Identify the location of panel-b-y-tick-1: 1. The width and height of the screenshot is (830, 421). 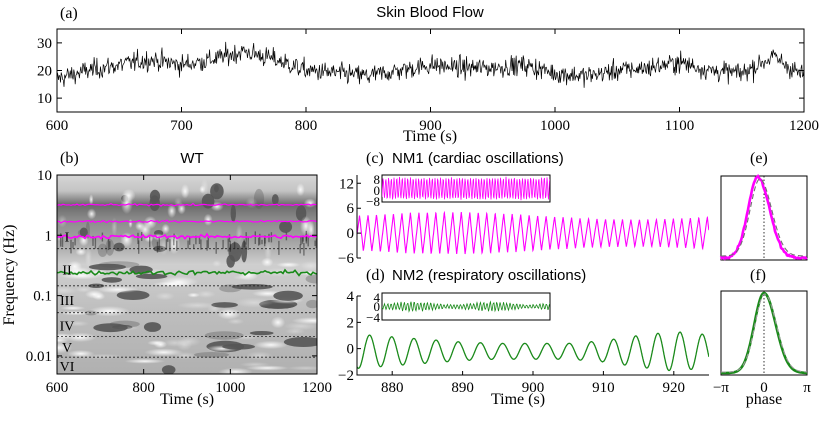
(49, 236).